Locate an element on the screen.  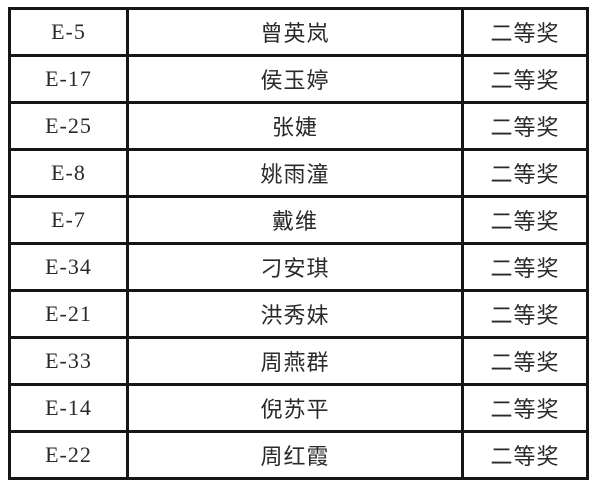
table-row: E-22 周红霞 二等奖 is located at coordinates (298, 455).